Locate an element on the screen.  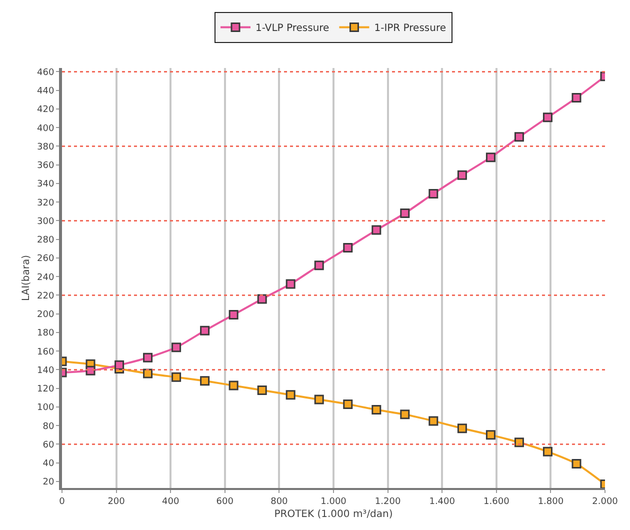
x-tick-label: 400 is located at coordinates (171, 501).